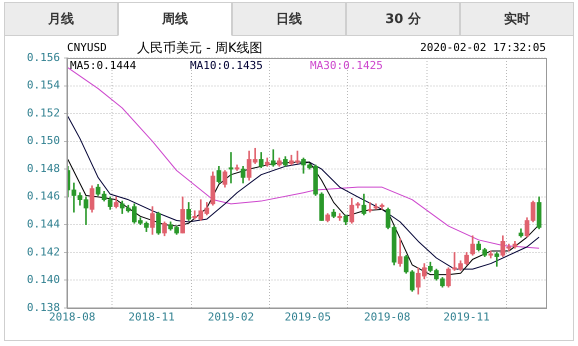 This screenshot has height=346, width=578. I want to click on text: MA5:0.1444, so click(104, 65).